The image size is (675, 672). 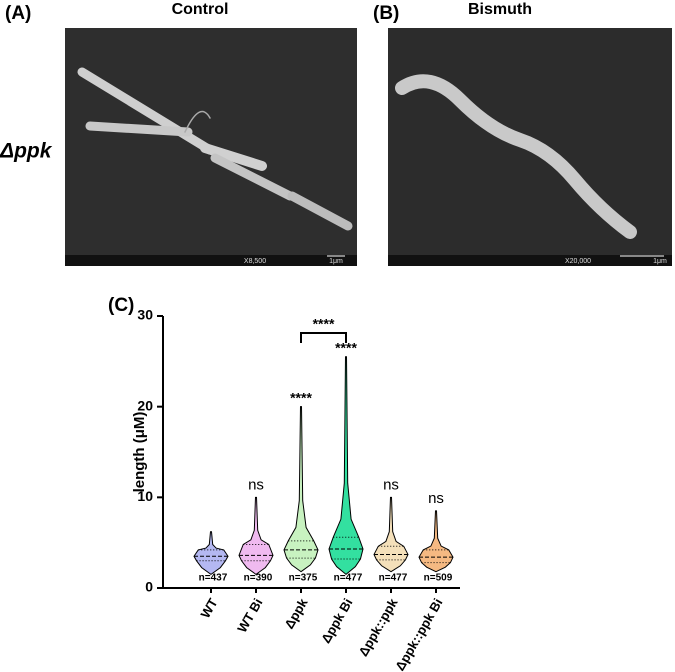 I want to click on n-label: n=375, so click(x=303, y=578).